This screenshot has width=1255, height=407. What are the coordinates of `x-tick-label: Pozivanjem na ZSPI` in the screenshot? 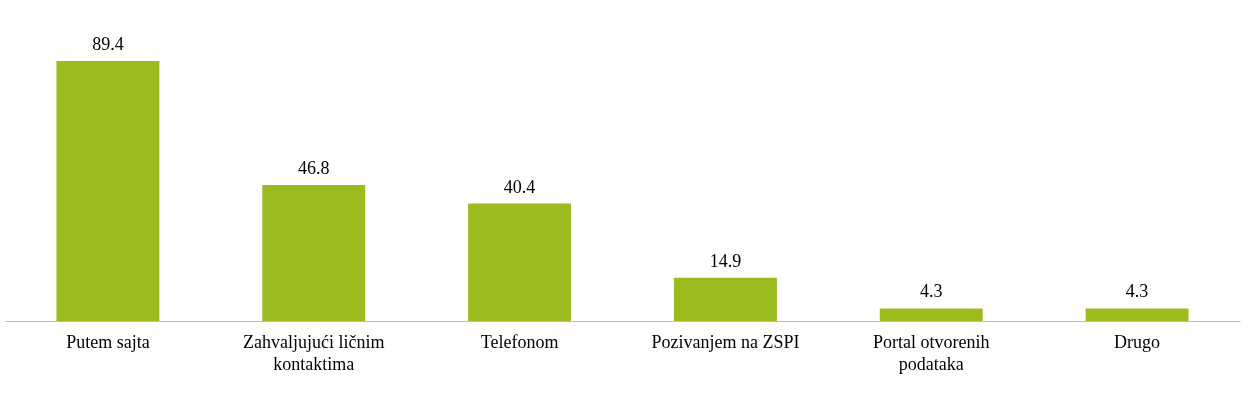 It's located at (725, 341).